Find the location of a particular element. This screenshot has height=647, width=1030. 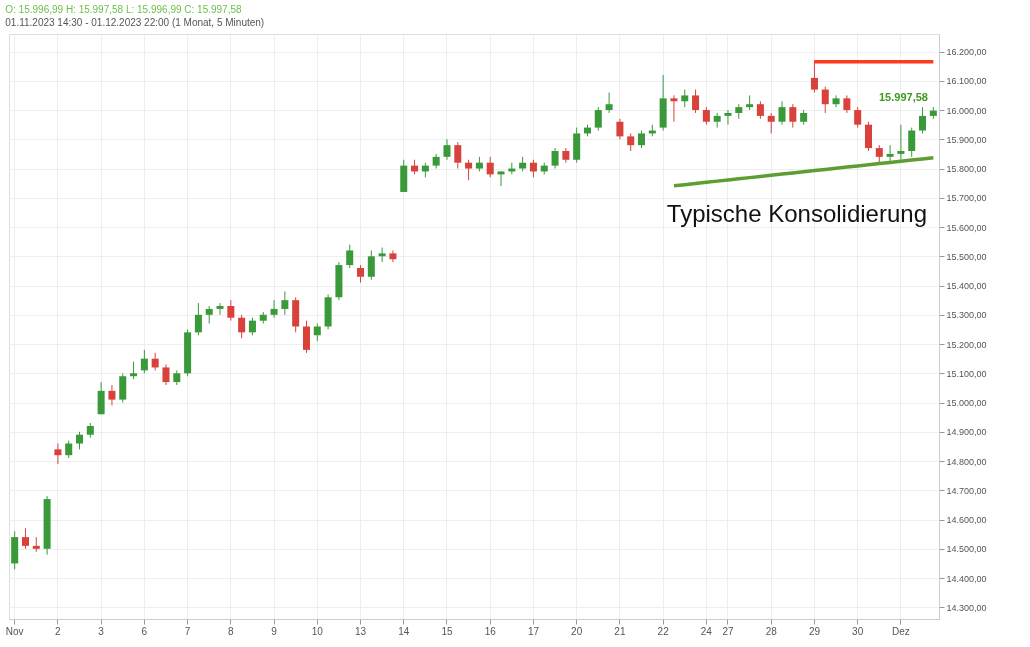

x-tick-label: 17 is located at coordinates (533, 631).